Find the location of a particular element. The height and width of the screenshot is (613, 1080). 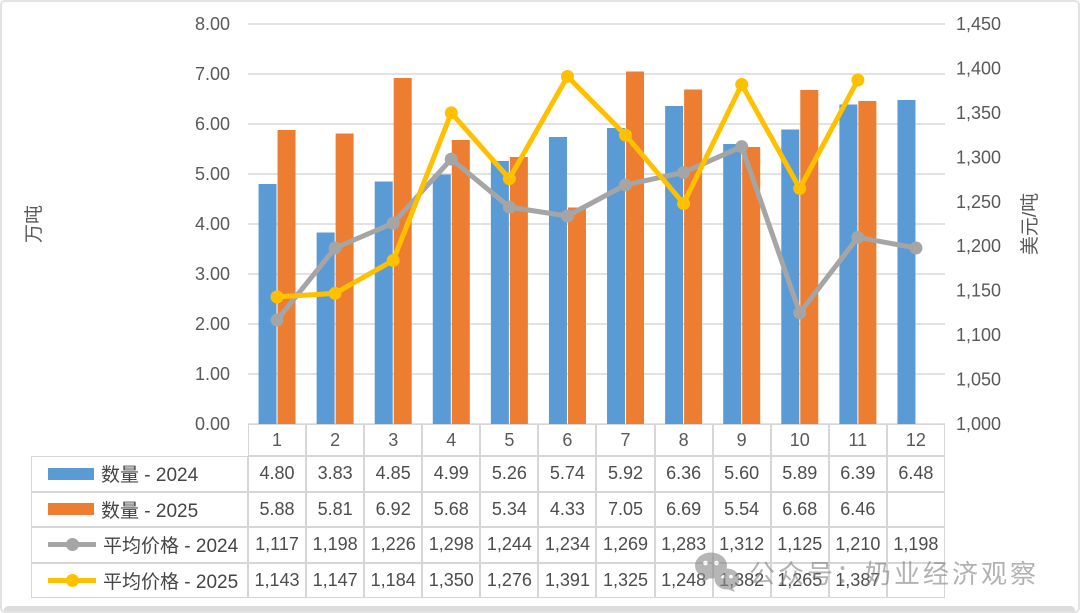

legend-key-line-marker is located at coordinates (72, 580).